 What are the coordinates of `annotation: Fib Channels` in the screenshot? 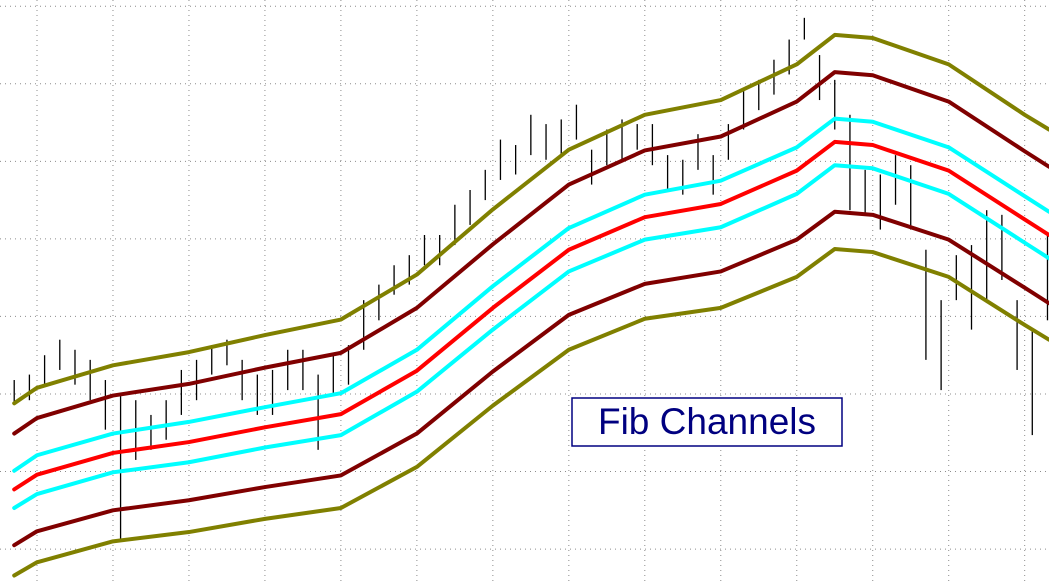 It's located at (707, 421).